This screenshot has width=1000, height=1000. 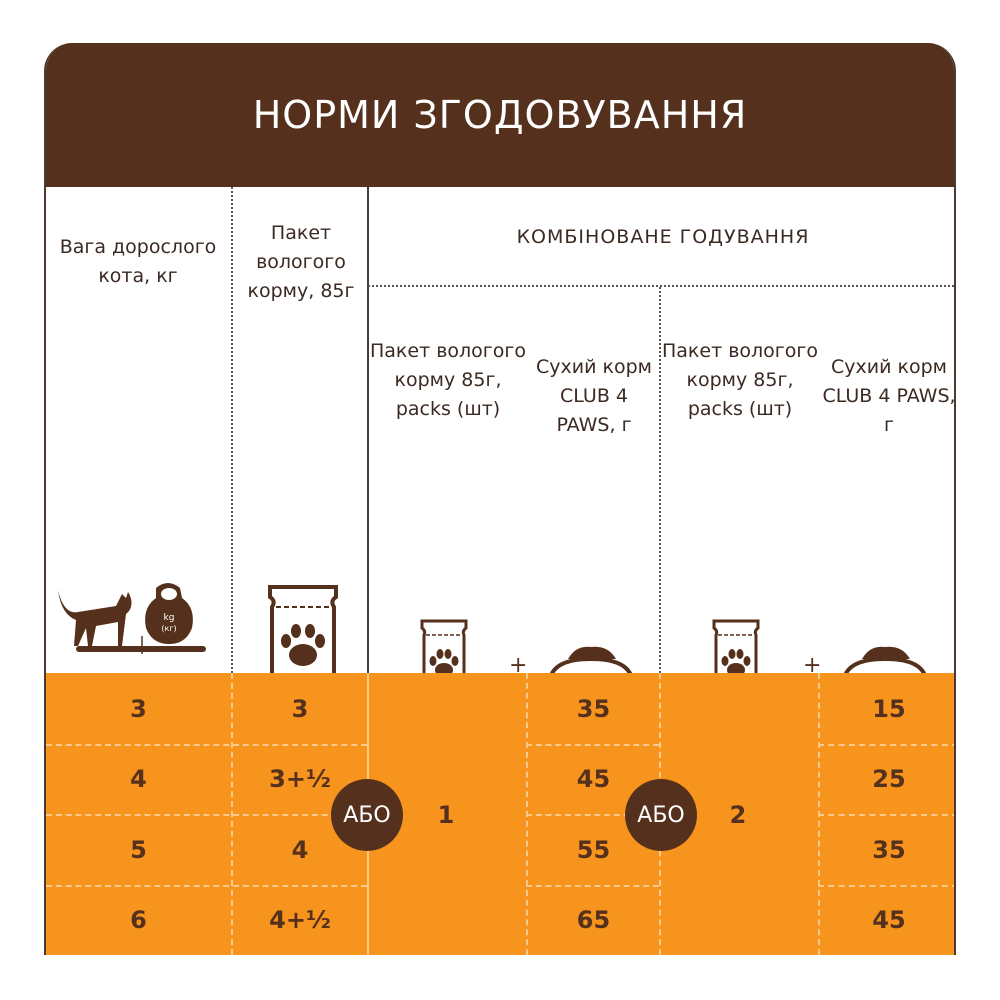 I want to click on weight-cell: 5, so click(x=138, y=850).